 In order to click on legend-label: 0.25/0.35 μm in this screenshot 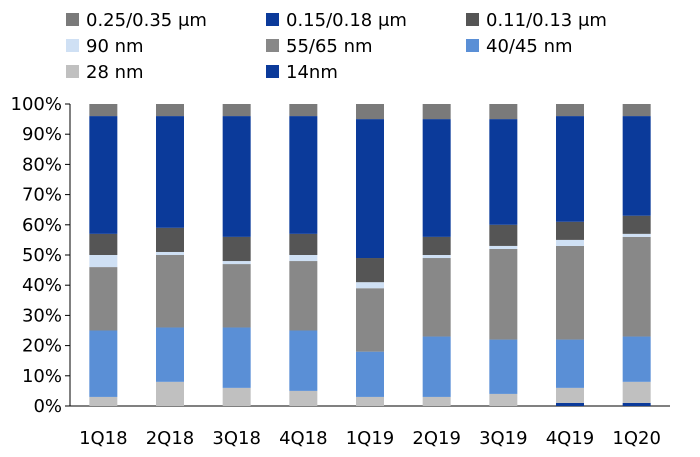, I will do `click(146, 20)`.